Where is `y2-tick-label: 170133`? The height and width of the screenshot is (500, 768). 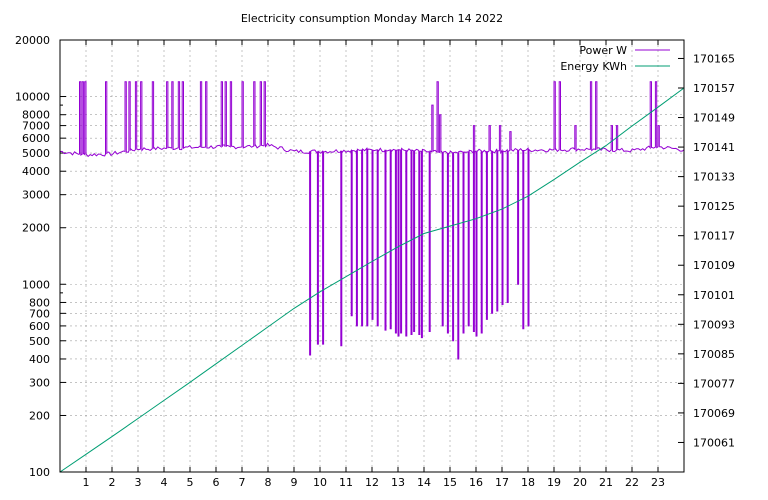 y2-tick-label: 170133 is located at coordinates (714, 177).